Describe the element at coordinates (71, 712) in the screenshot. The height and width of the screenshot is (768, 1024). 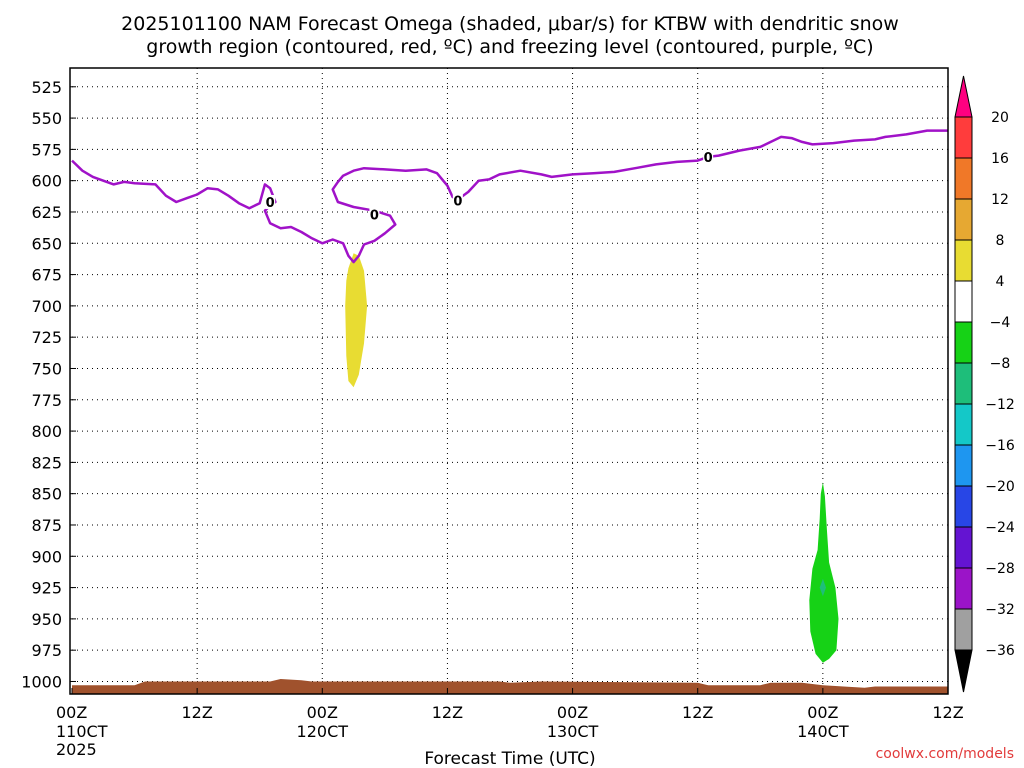
I see `x-tick-label-0: 00Z` at that location.